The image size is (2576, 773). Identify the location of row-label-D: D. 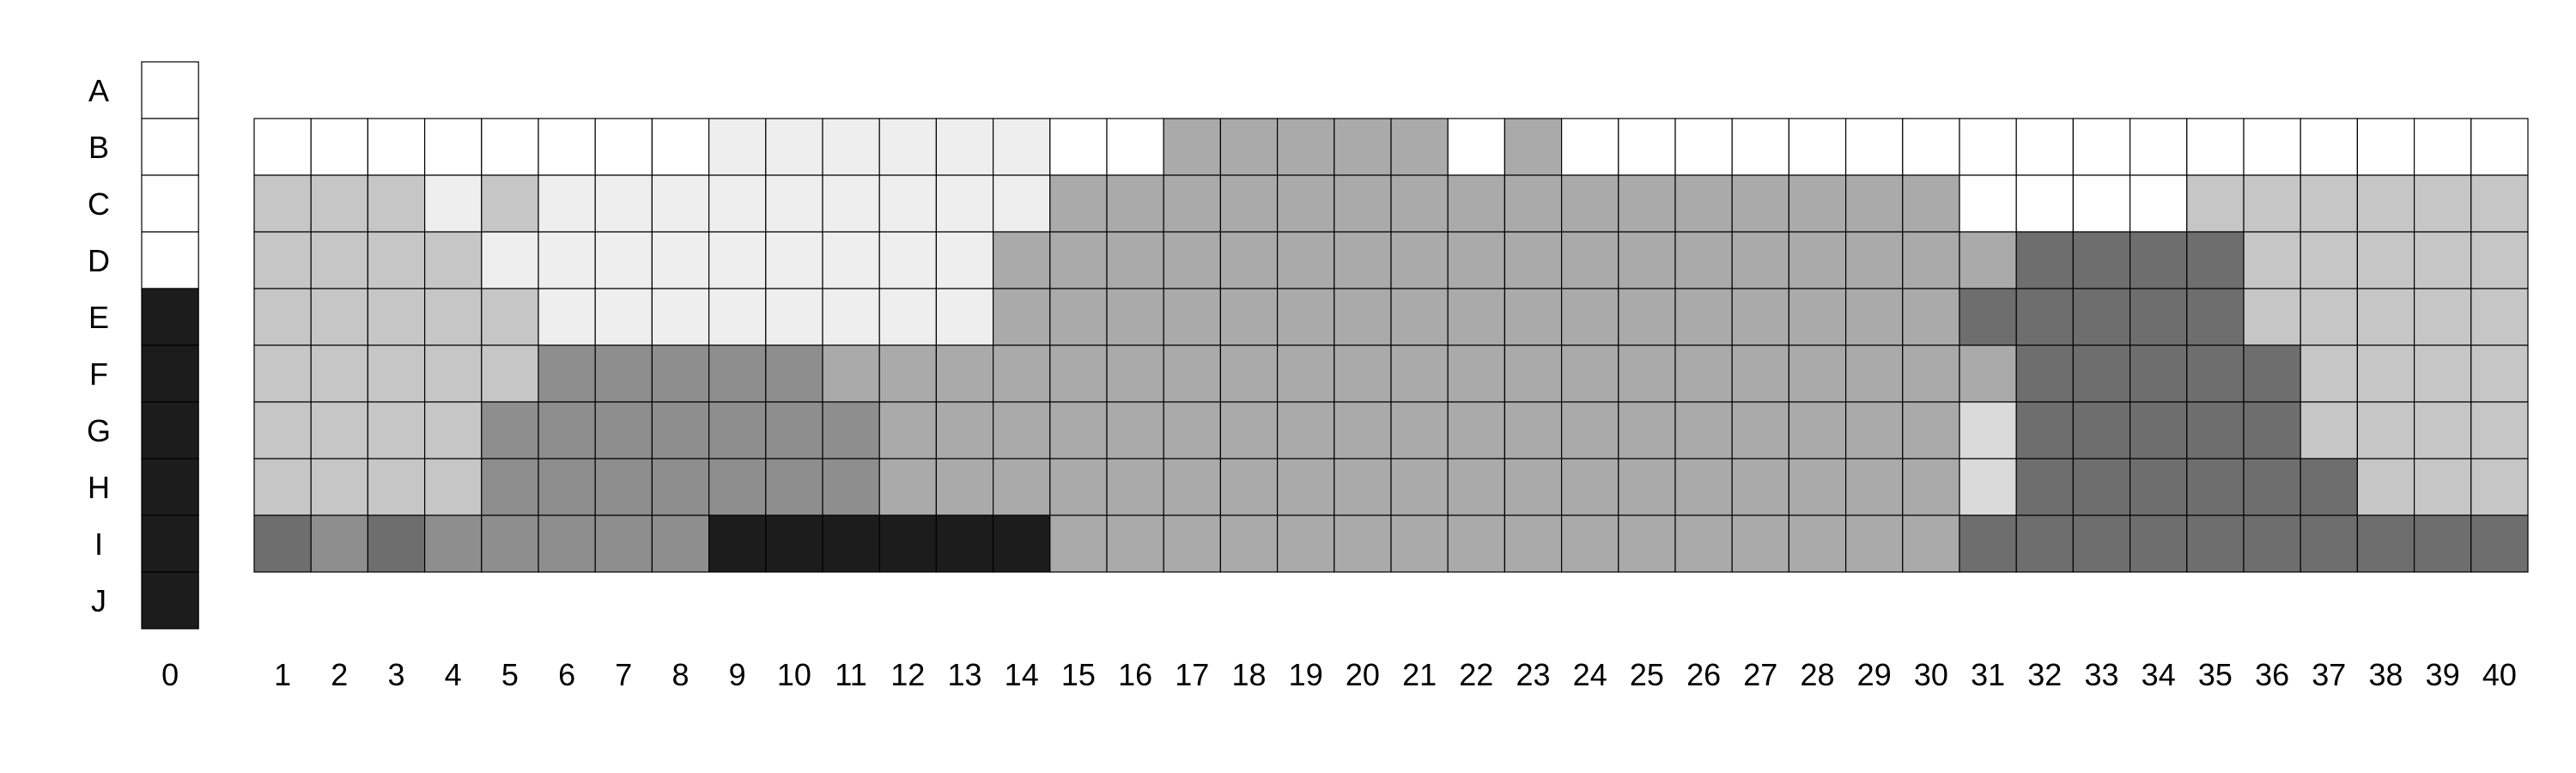
(99, 260).